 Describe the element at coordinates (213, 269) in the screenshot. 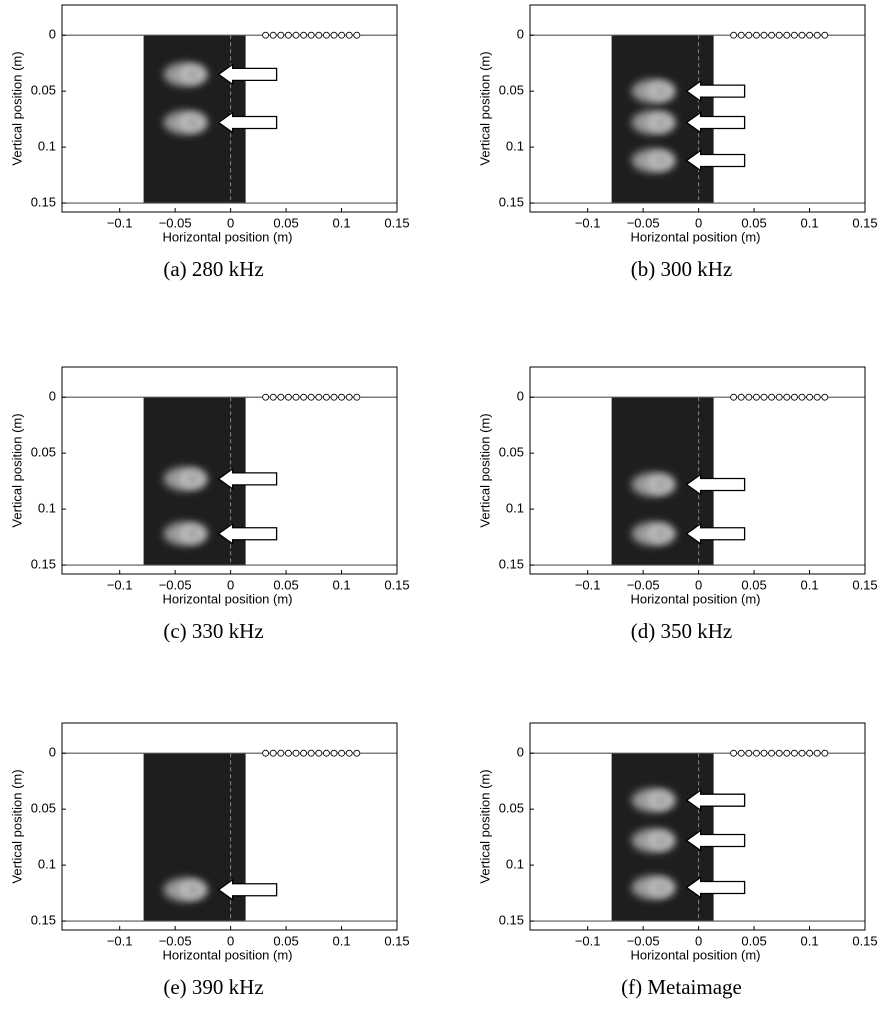

I see `caption: (a) 280 kHz` at that location.